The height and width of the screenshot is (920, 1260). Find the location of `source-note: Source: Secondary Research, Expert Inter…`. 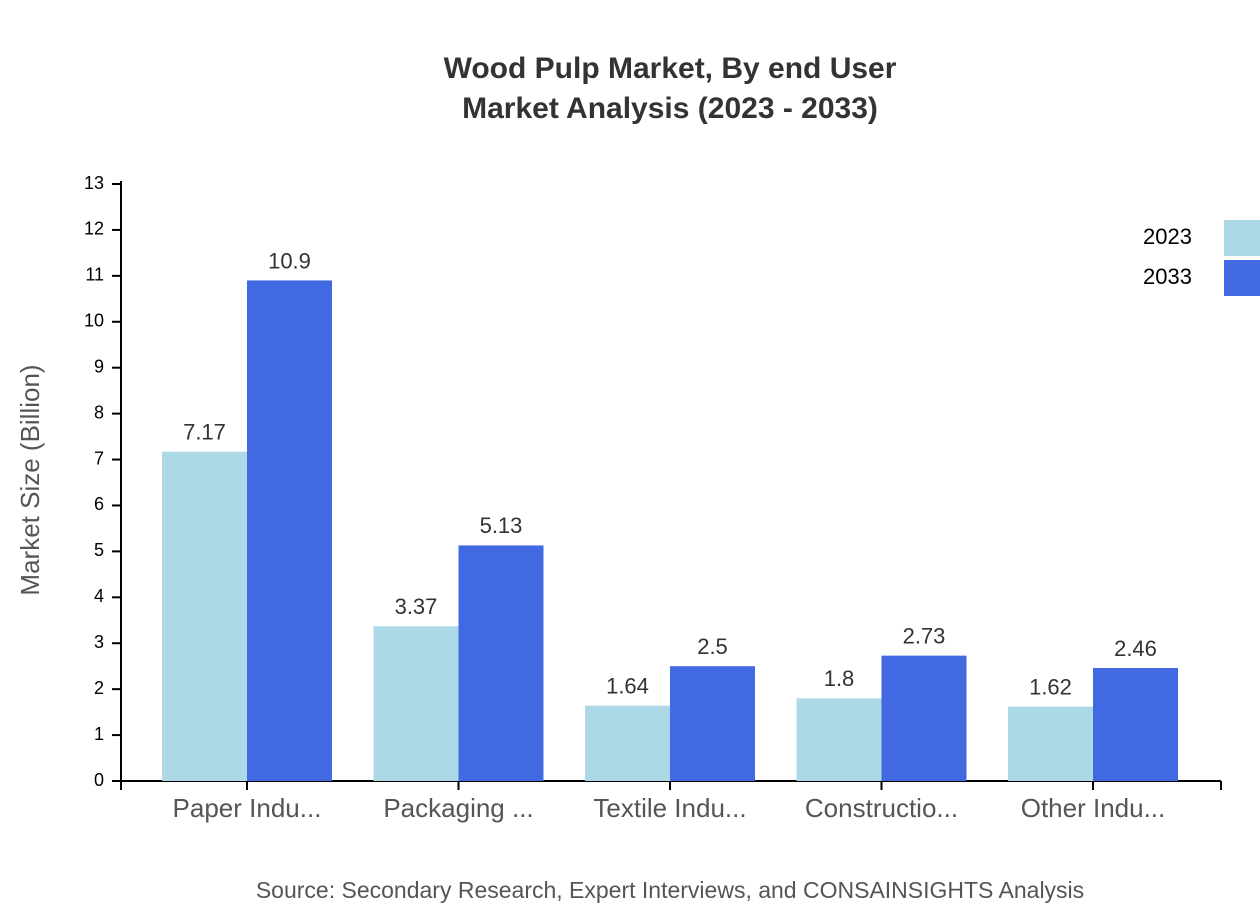

source-note: Source: Secondary Research, Expert Inter… is located at coordinates (670, 890).